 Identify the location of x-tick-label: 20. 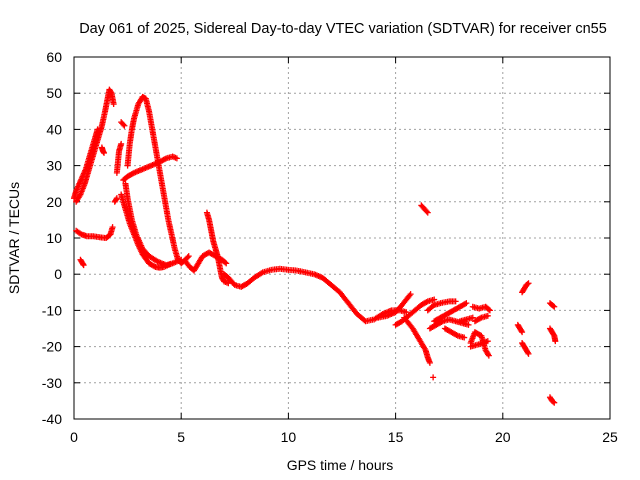
(503, 437).